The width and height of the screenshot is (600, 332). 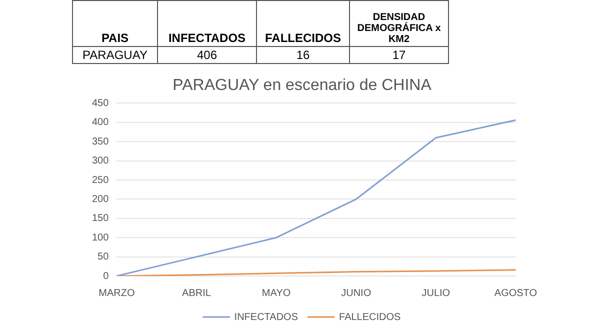 I want to click on x-tick-label: AGOSTO, so click(x=516, y=293).